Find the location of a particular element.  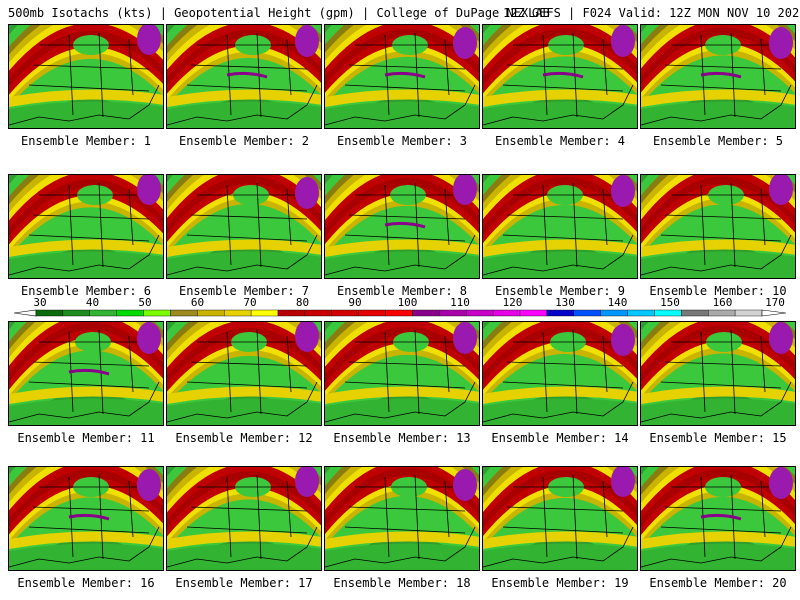

colorbar is located at coordinates (400, 313).